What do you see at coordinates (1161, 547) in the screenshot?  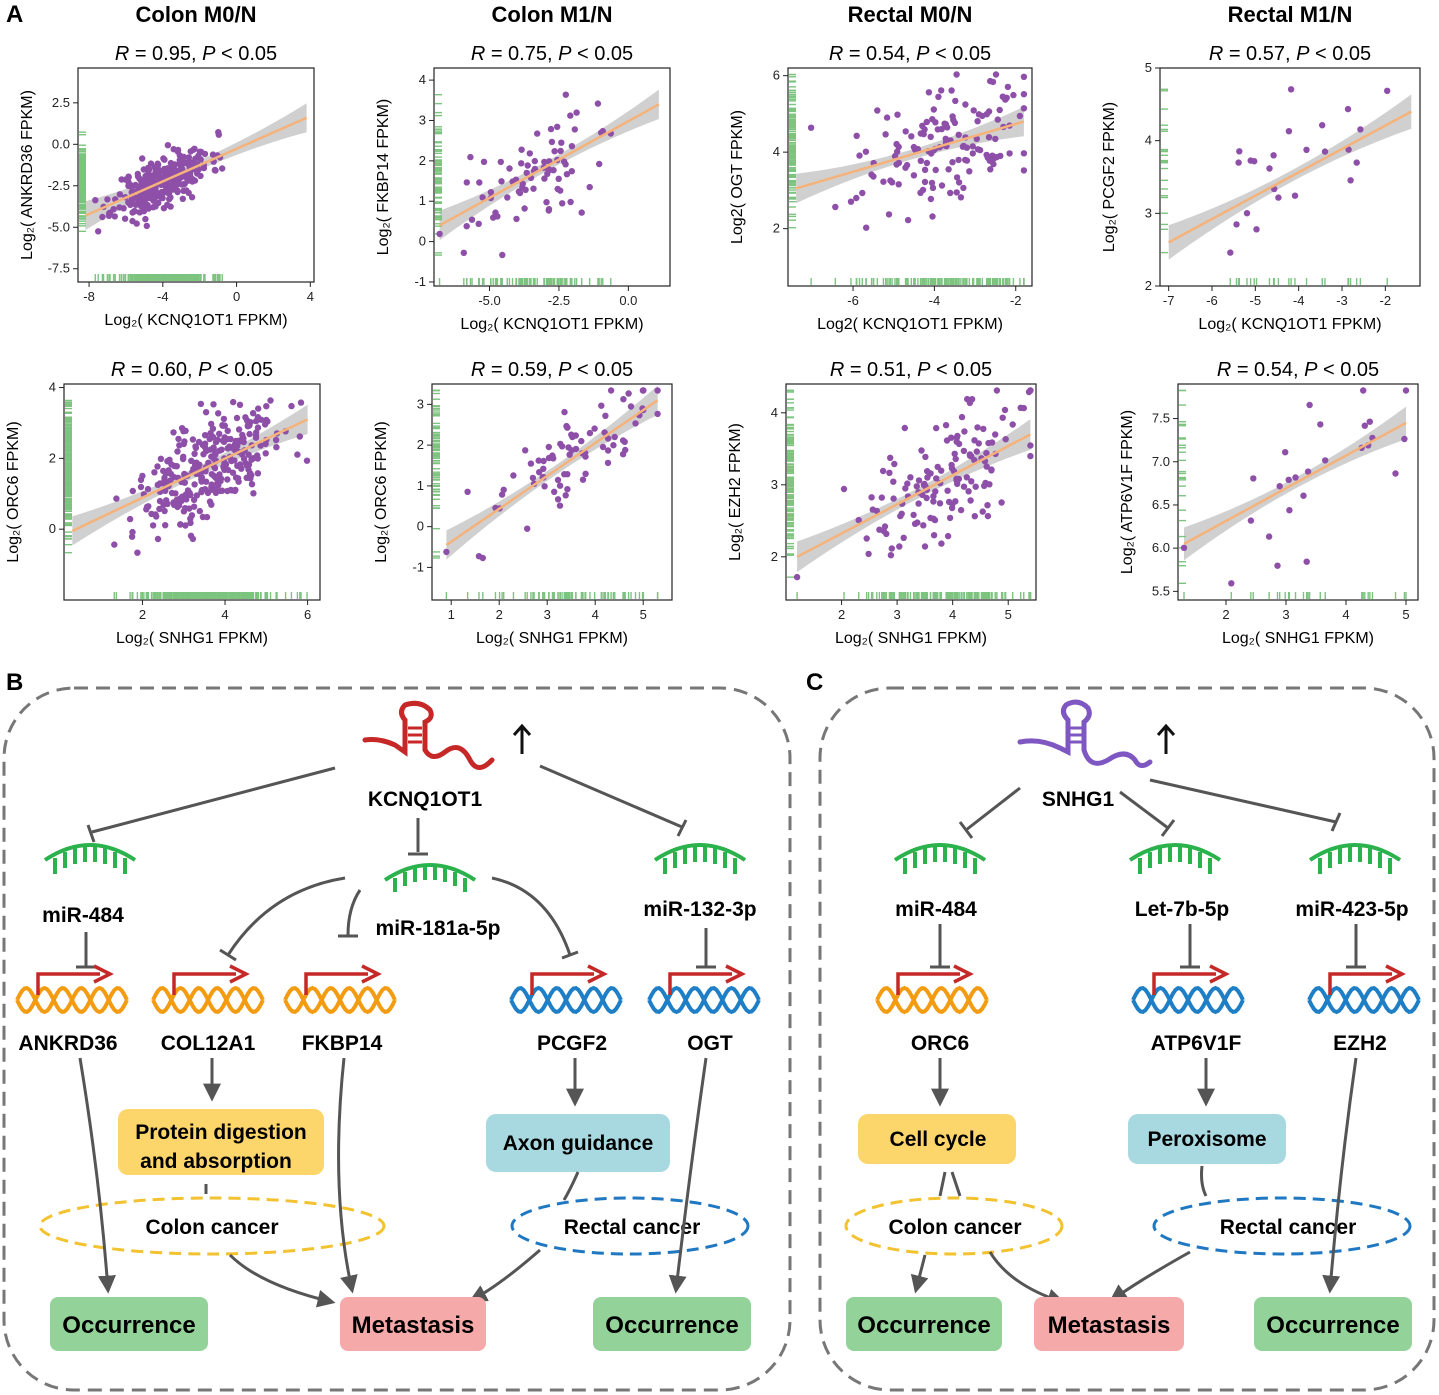 I see `y-tick-label: 6.0` at bounding box center [1161, 547].